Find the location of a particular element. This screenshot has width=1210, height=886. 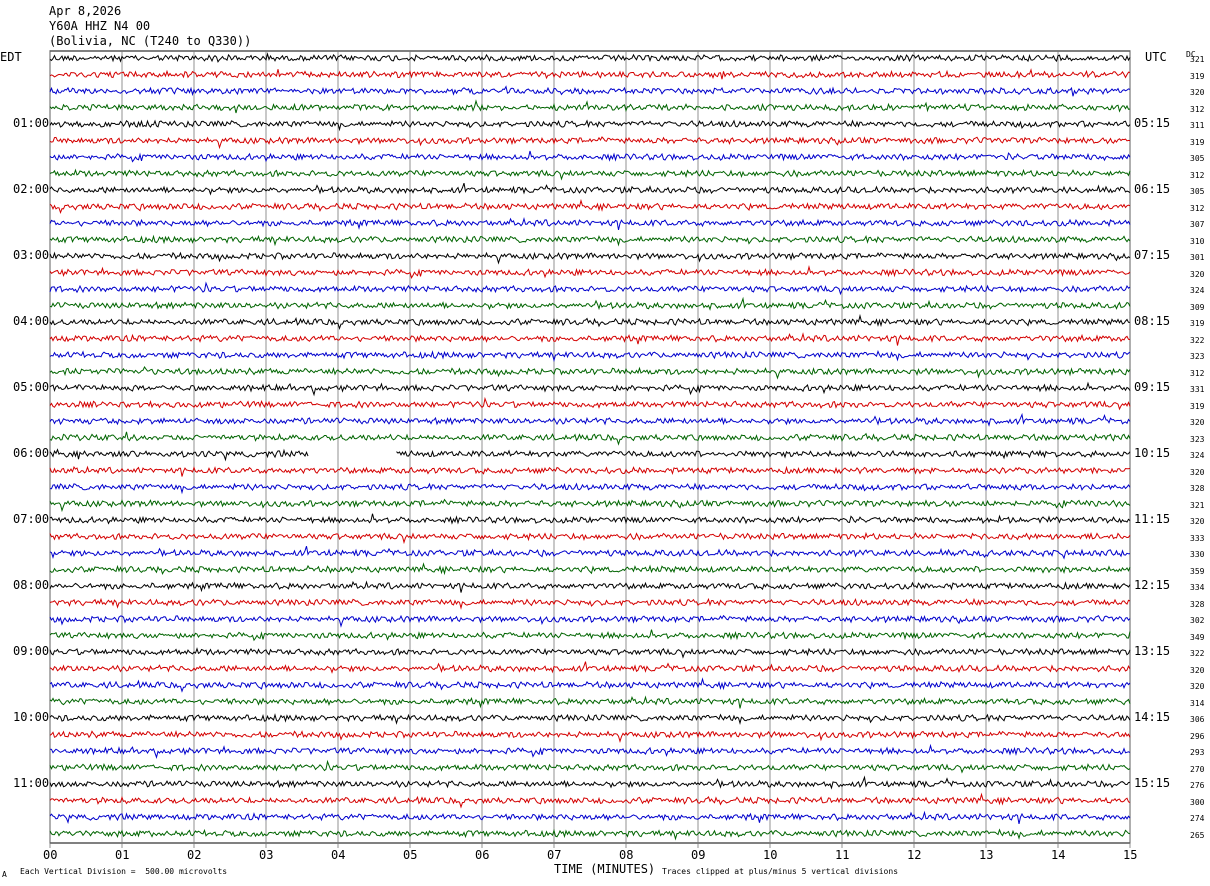

left-hour-label: 04:00 is located at coordinates (31, 321).